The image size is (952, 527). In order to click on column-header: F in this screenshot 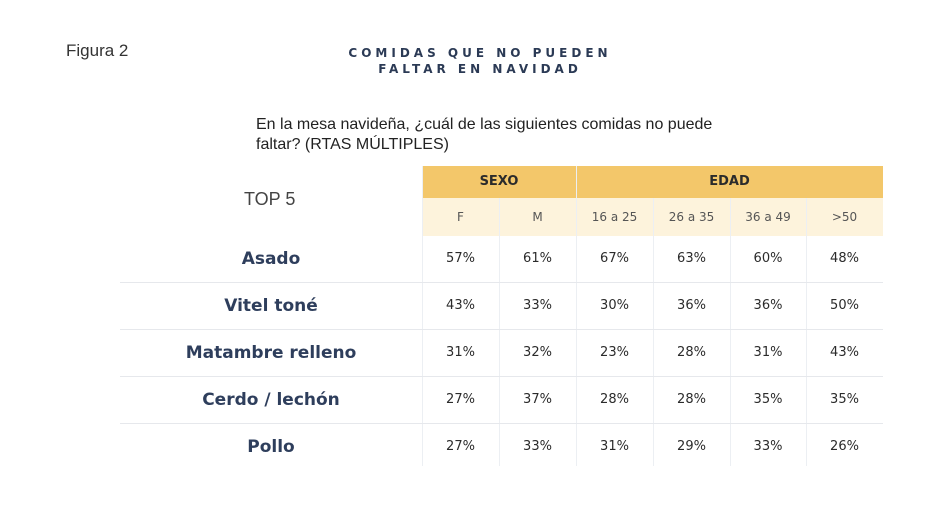, I will do `click(460, 217)`.